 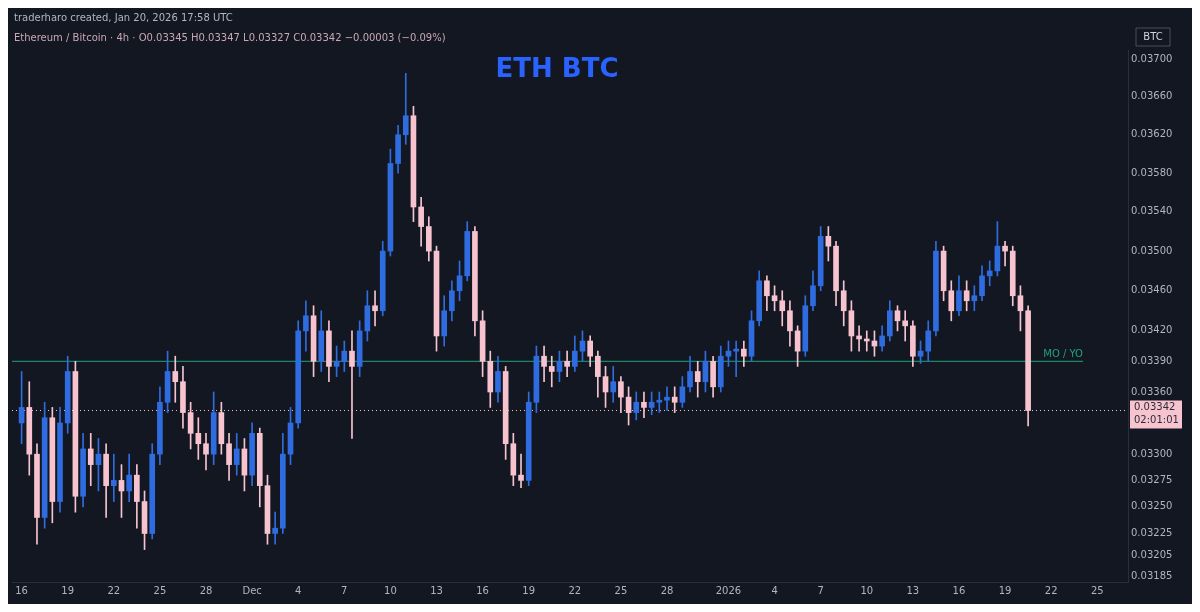 I want to click on y-tick-label: 0.03460, so click(x=1152, y=290).